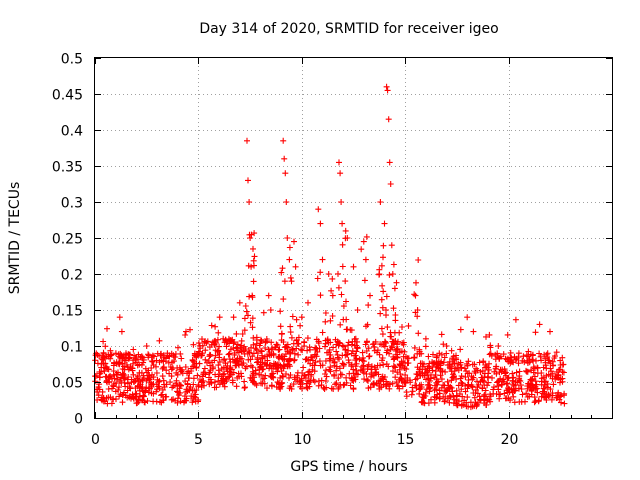 This screenshot has height=480, width=640. I want to click on x-tick-label: 5, so click(198, 440).